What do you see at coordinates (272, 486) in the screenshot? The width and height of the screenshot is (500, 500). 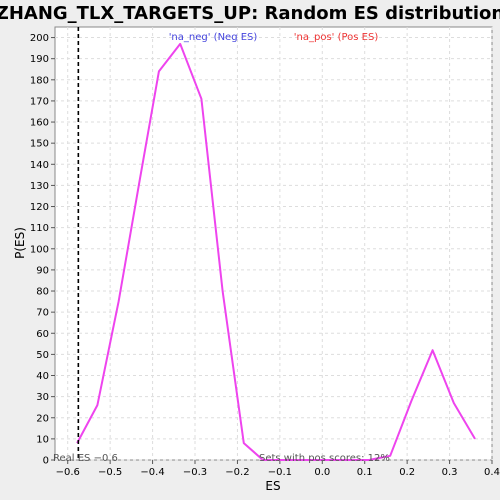 I see `x-axis-label: ES` at bounding box center [272, 486].